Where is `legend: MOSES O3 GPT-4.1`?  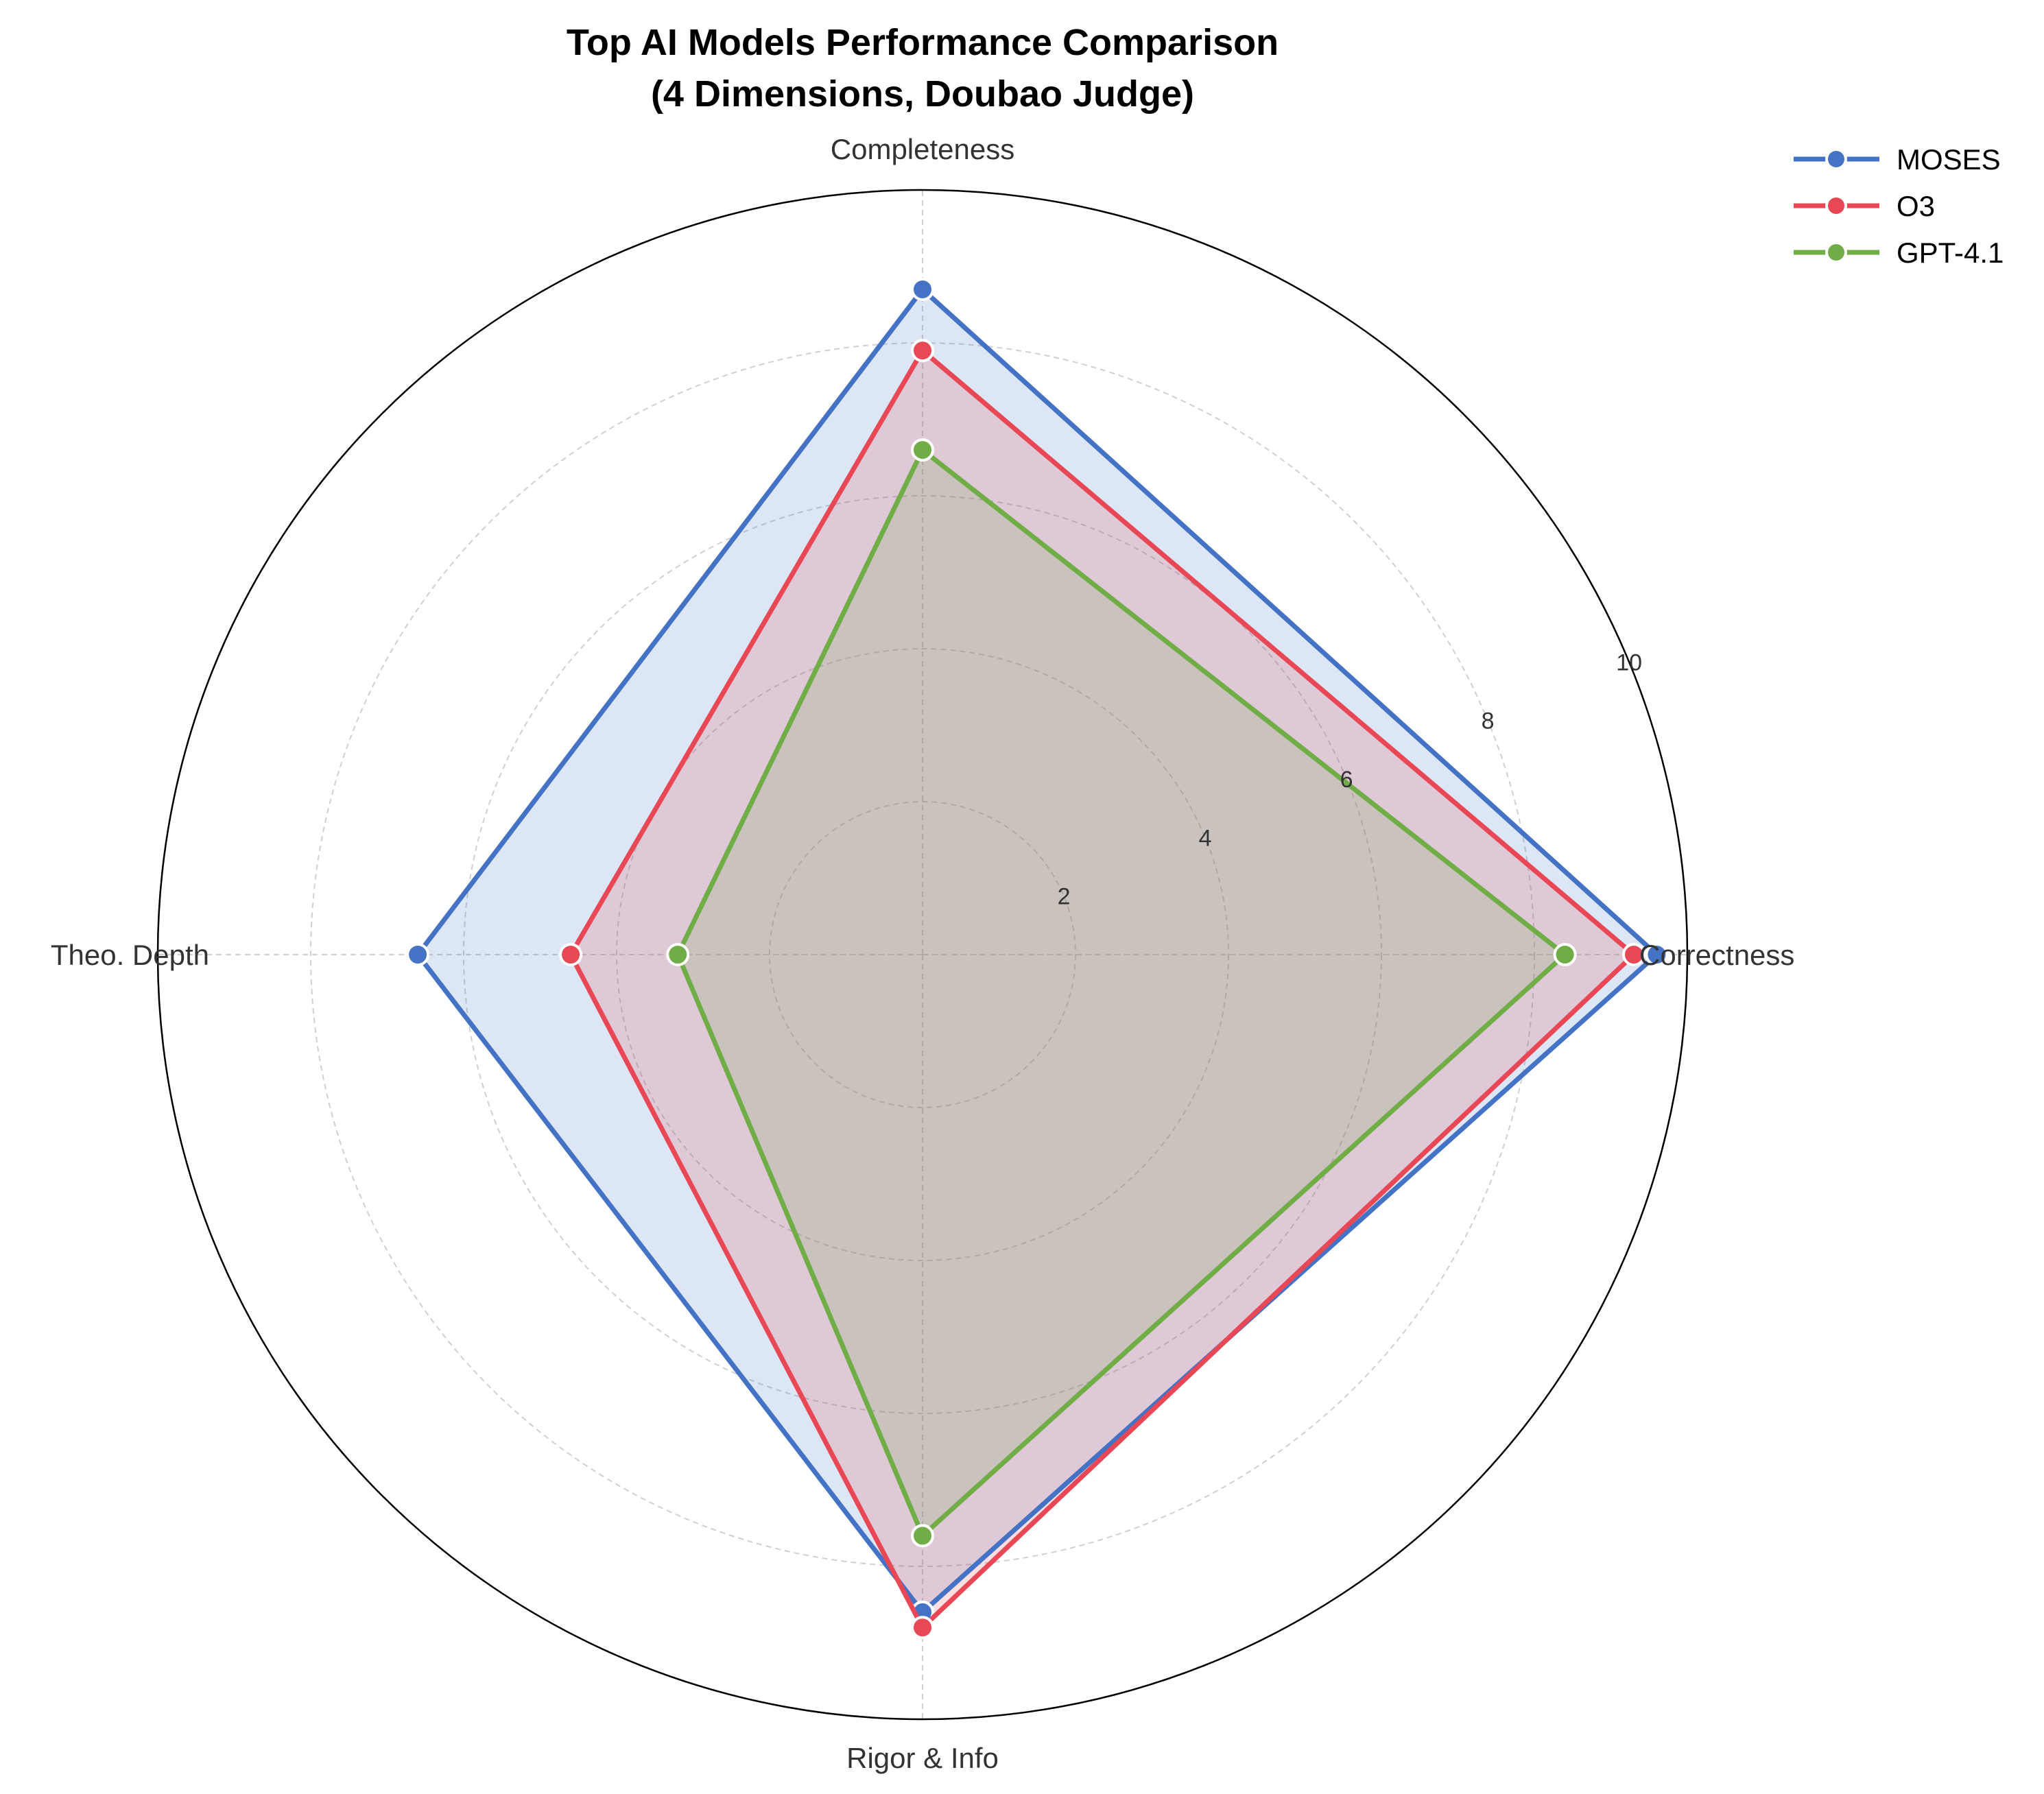
legend: MOSES O3 GPT-4.1 is located at coordinates (1899, 206).